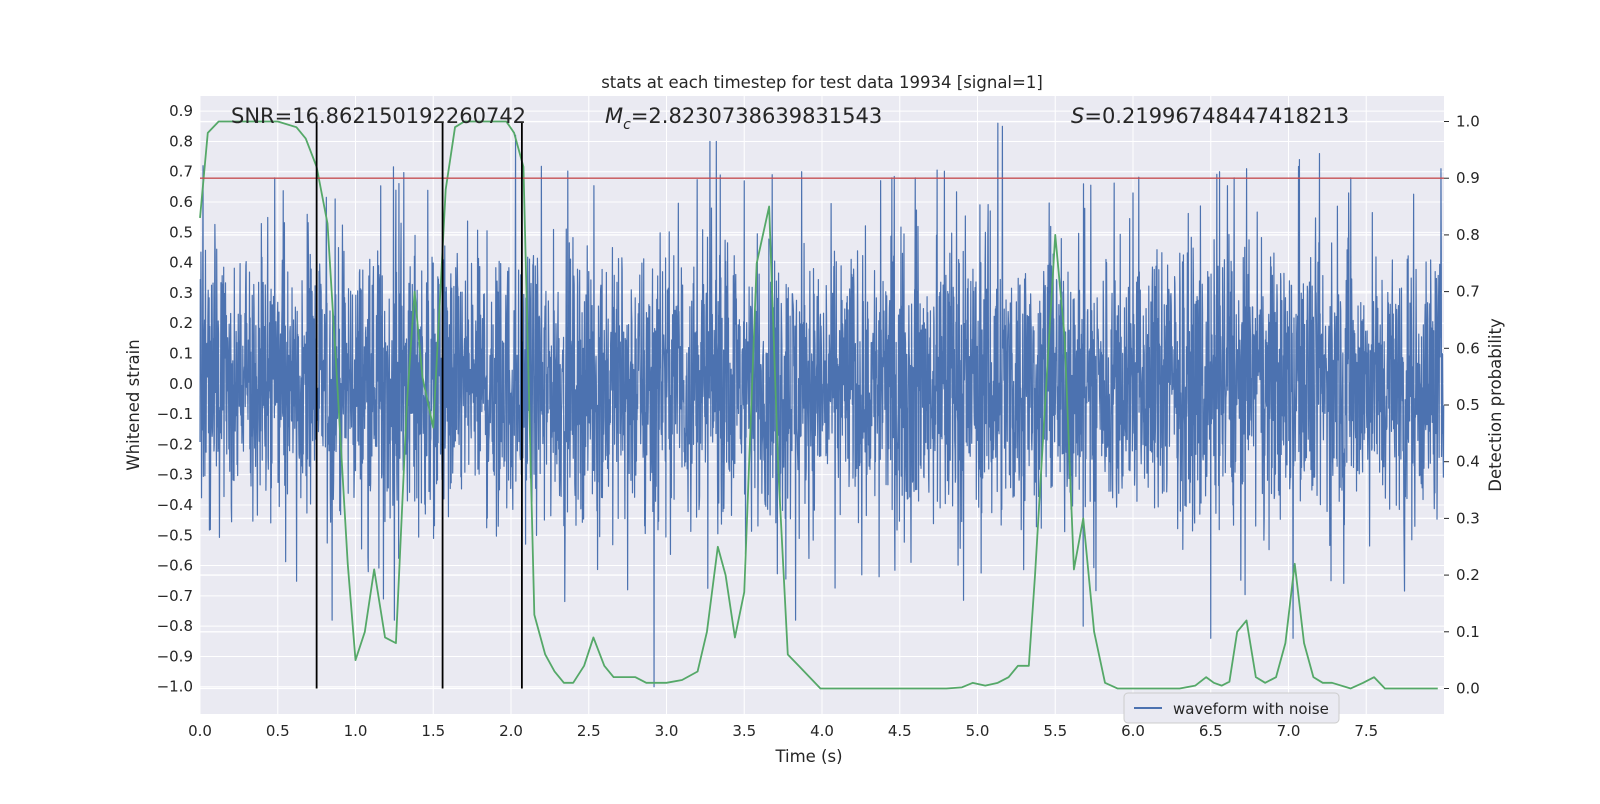  What do you see at coordinates (1468, 122) in the screenshot?
I see `y2-tick-label: 1.0` at bounding box center [1468, 122].